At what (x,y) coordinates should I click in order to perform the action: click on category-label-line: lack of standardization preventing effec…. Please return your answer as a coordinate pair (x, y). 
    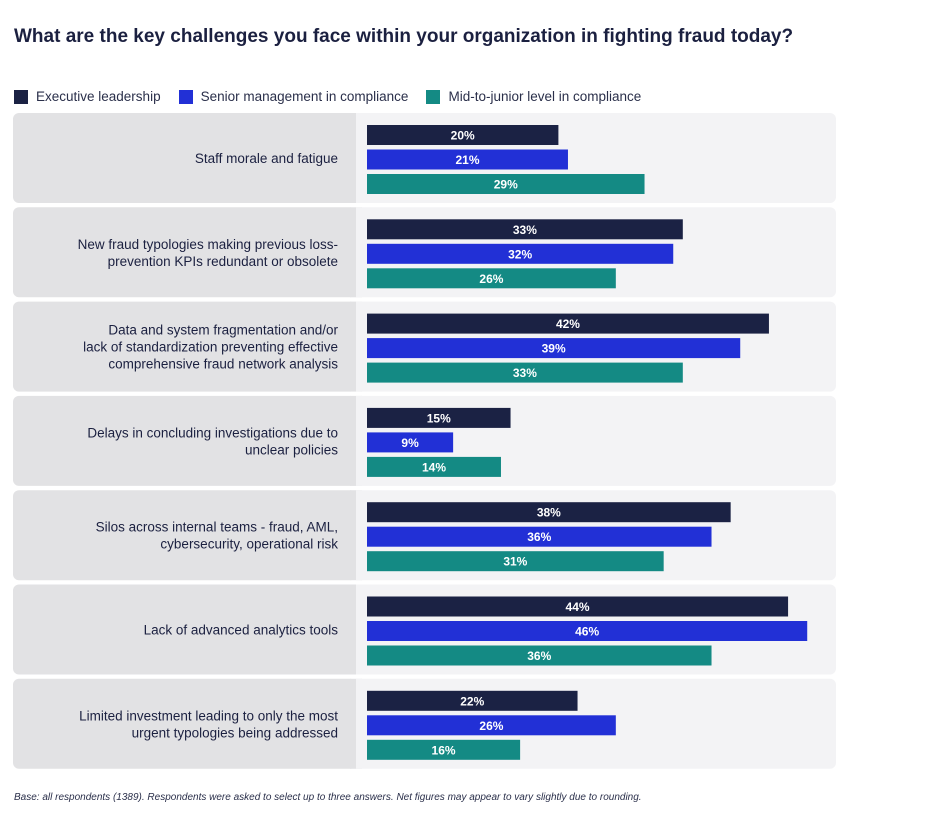
    Looking at the image, I should click on (210, 347).